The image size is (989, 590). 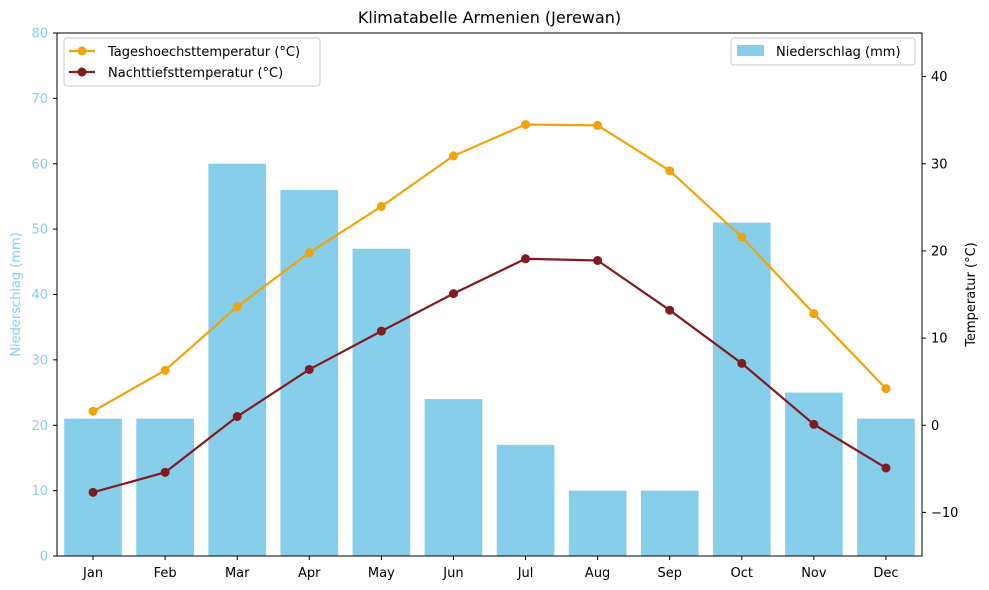 I want to click on bar-may, so click(x=381, y=402).